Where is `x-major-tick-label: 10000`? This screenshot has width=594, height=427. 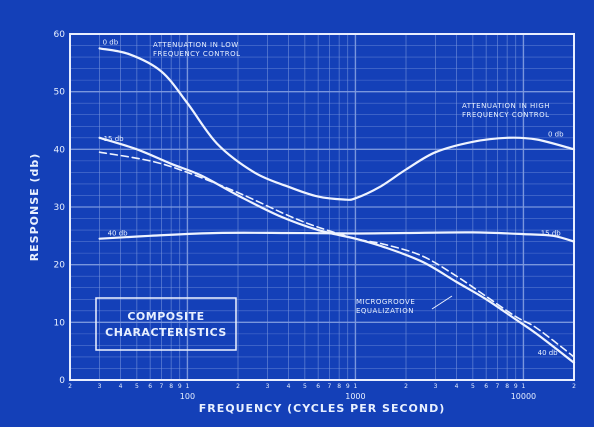 x-major-tick-label: 10000 is located at coordinates (523, 396).